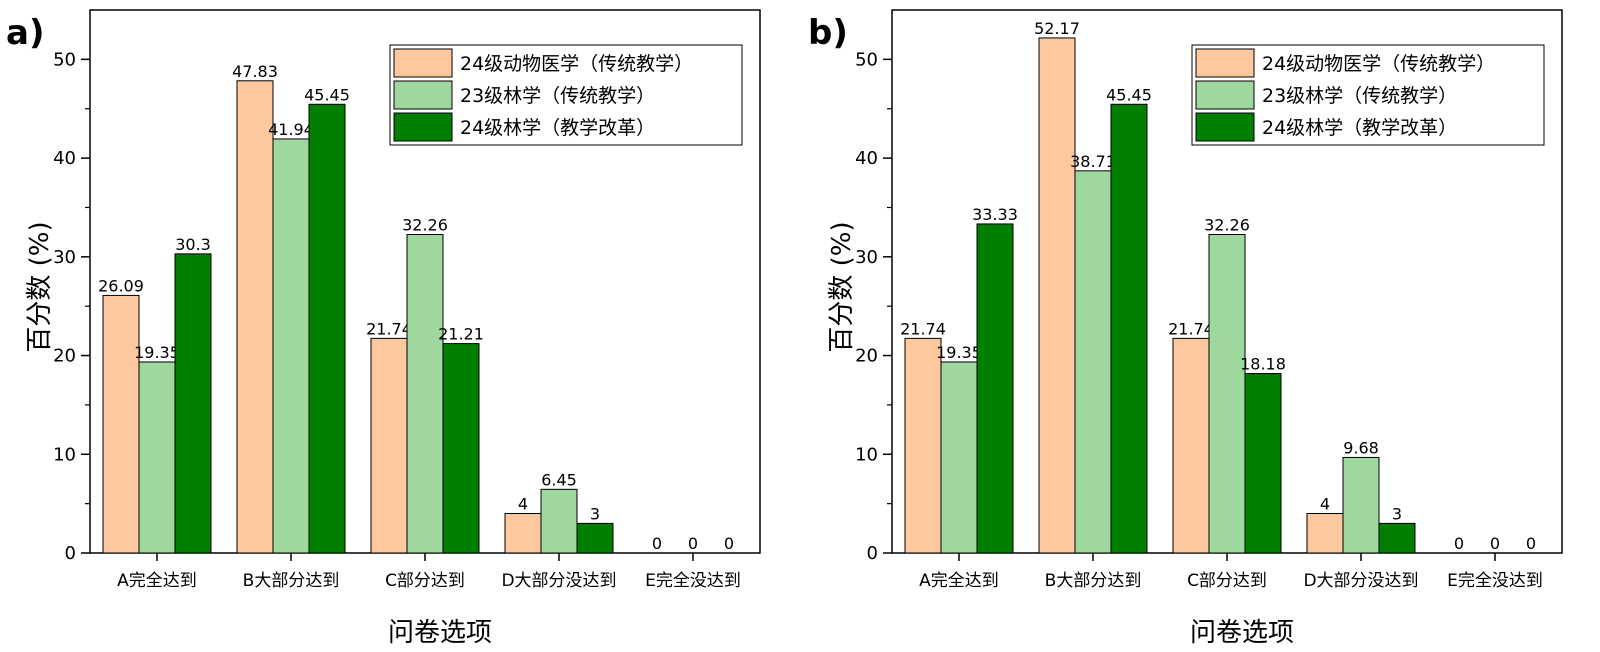 This screenshot has height=652, width=1600. I want to click on panel-label: a), so click(25, 33).